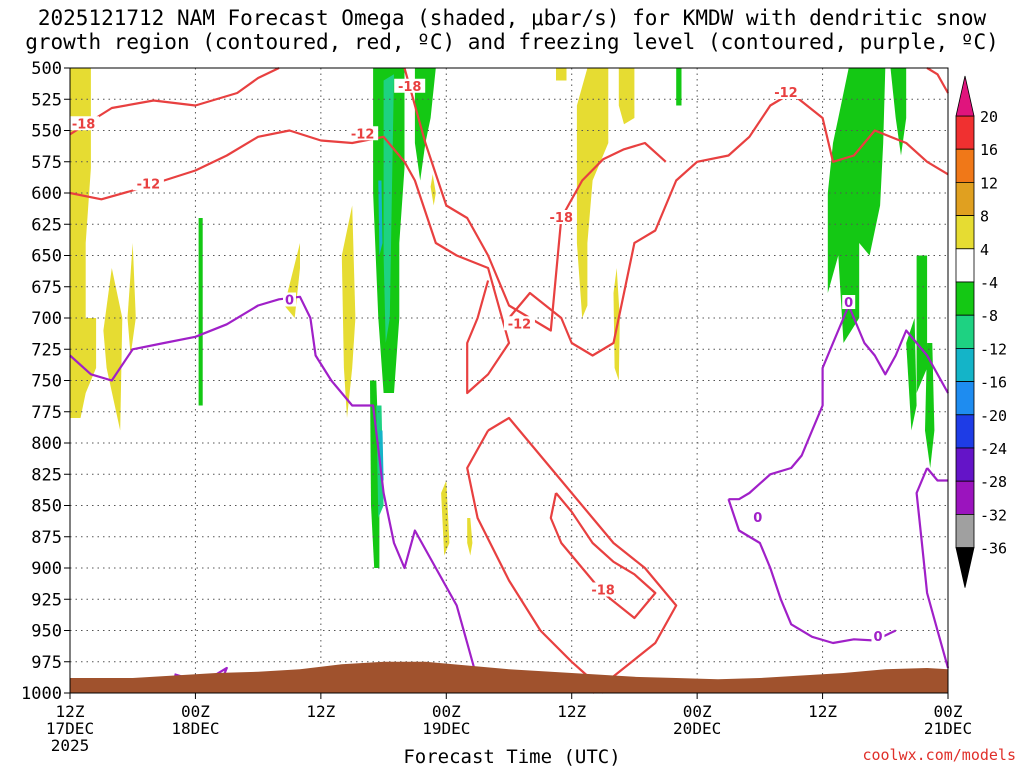 The width and height of the screenshot is (1024, 768). What do you see at coordinates (70, 728) in the screenshot?
I see `x-tick-label: 17DEC` at bounding box center [70, 728].